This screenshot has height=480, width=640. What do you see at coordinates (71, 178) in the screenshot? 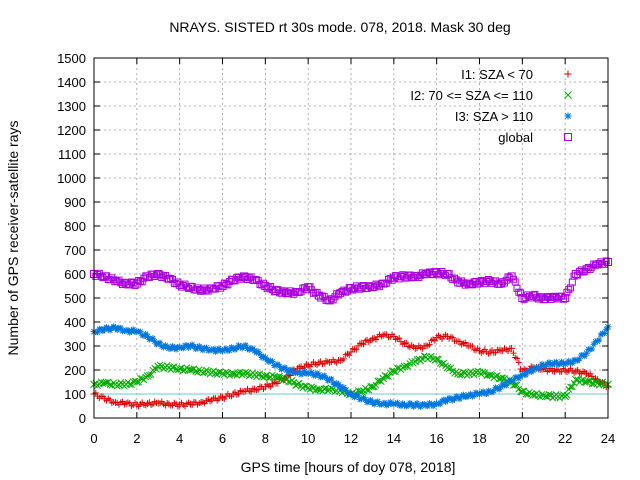
I see `y-tick-label: 1000` at bounding box center [71, 178].